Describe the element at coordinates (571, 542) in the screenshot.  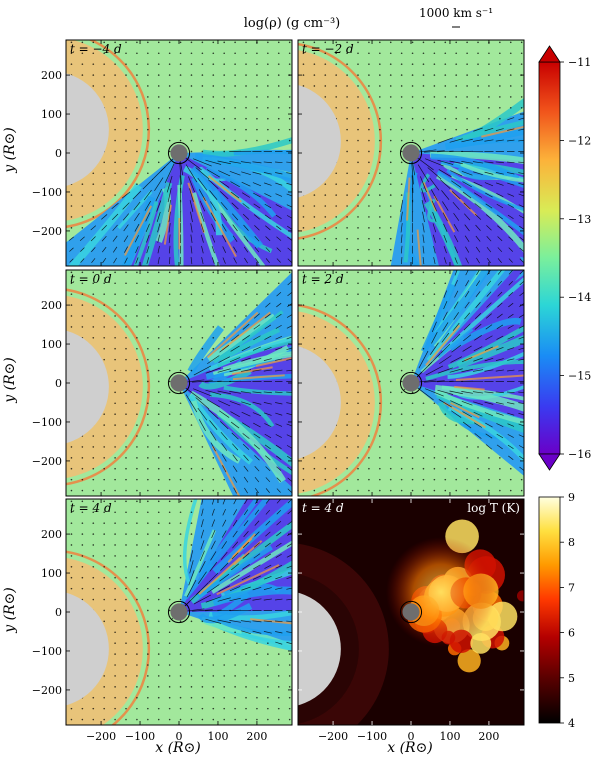
I see `temperature-colorbar-tick: 8` at that location.